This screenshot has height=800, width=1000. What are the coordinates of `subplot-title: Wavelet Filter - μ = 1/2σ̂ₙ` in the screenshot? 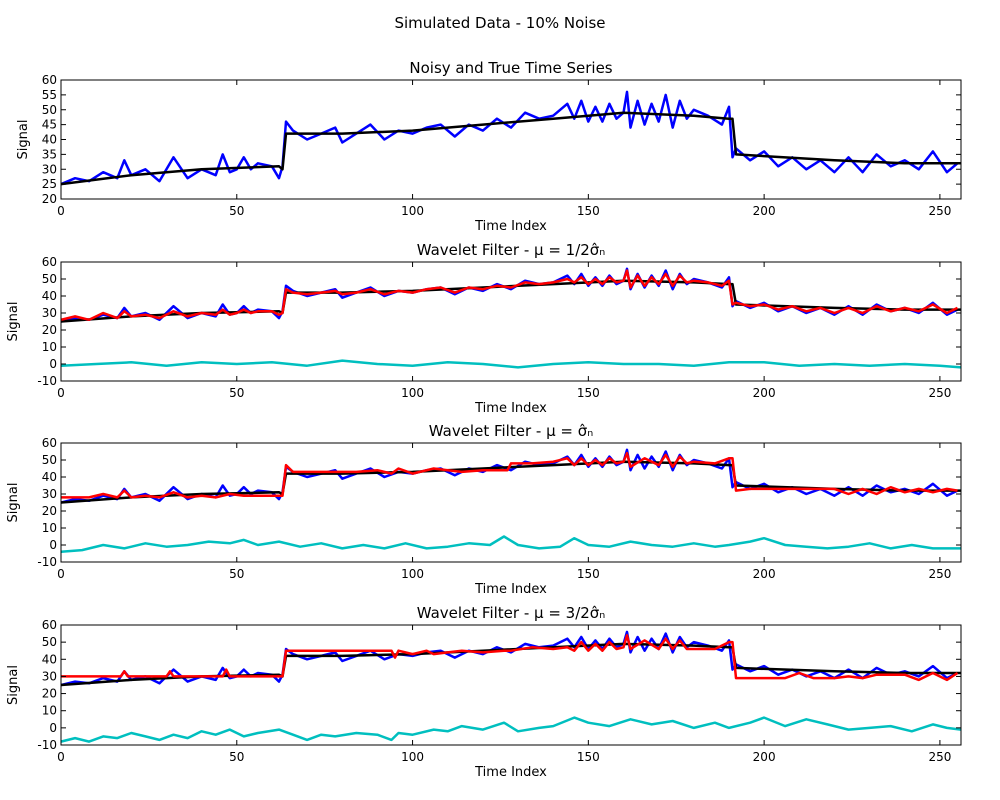 It's located at (511, 250).